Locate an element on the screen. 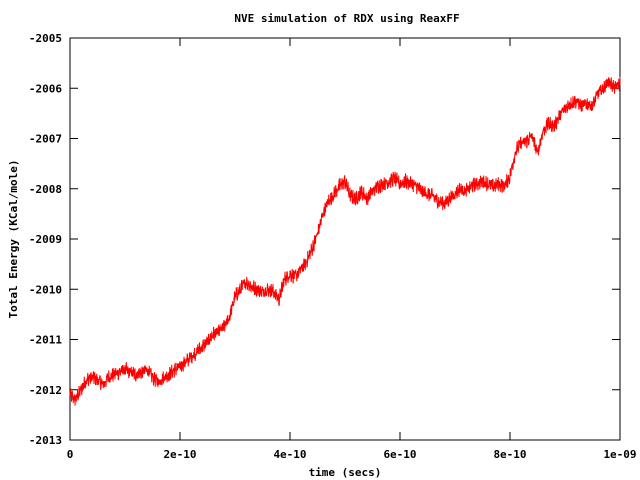  y-tick-label: -2010 is located at coordinates (45, 289).